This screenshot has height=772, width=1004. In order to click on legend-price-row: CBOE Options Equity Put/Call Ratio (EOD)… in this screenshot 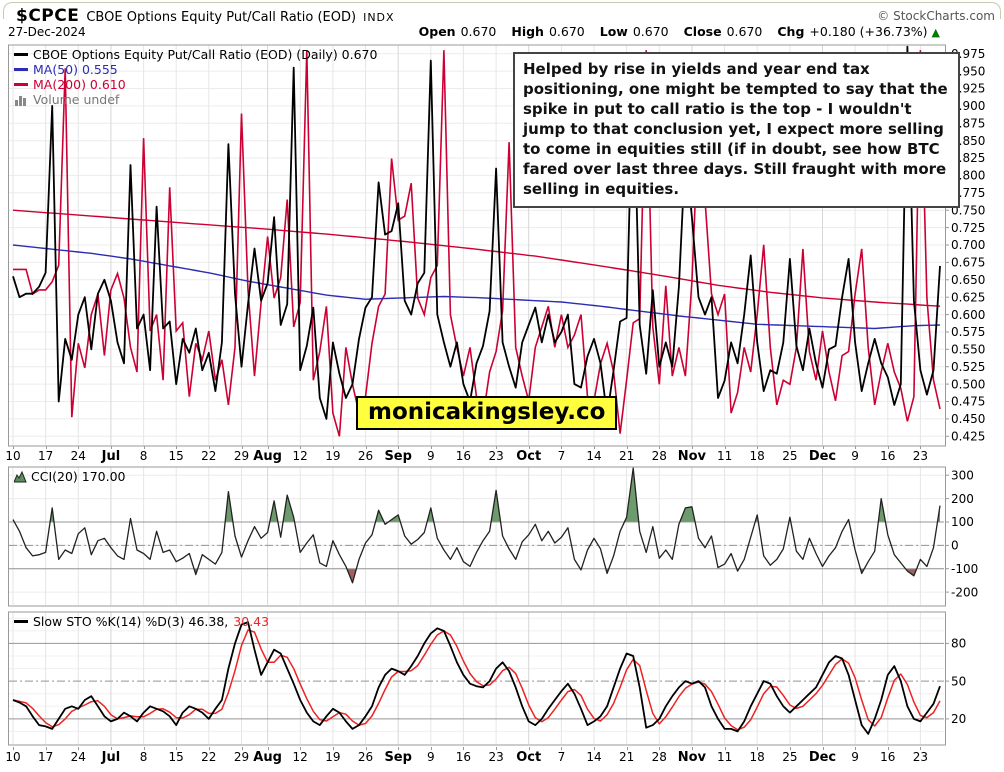, I will do `click(195, 54)`.